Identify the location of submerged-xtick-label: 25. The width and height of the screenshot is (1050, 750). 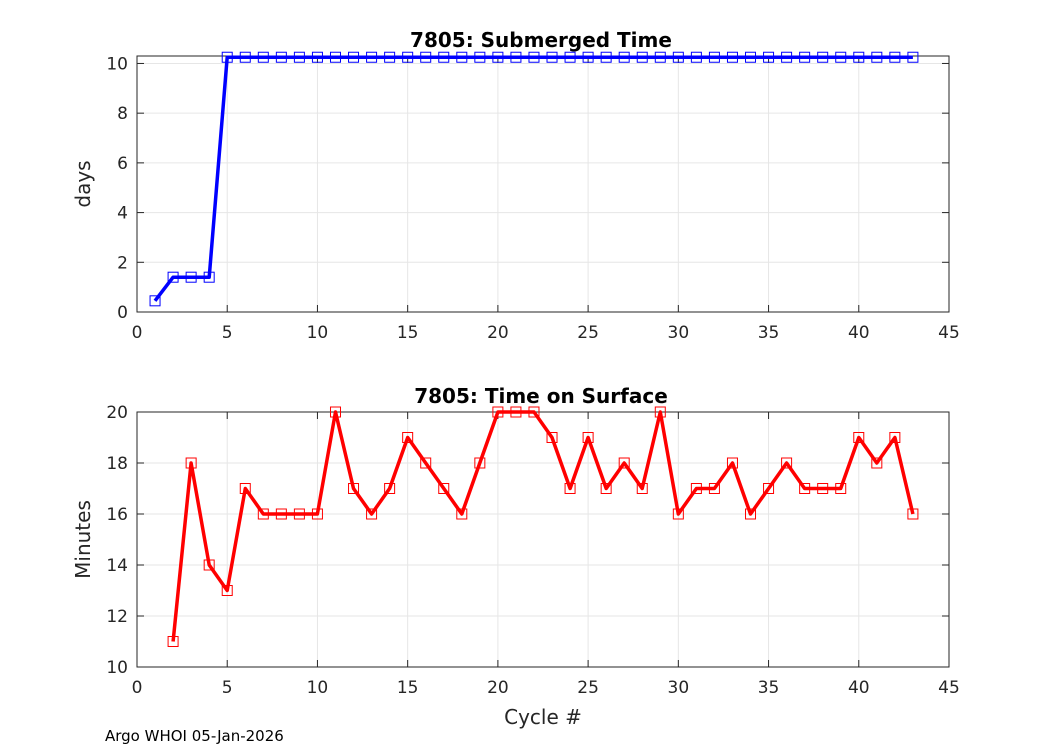
(588, 333).